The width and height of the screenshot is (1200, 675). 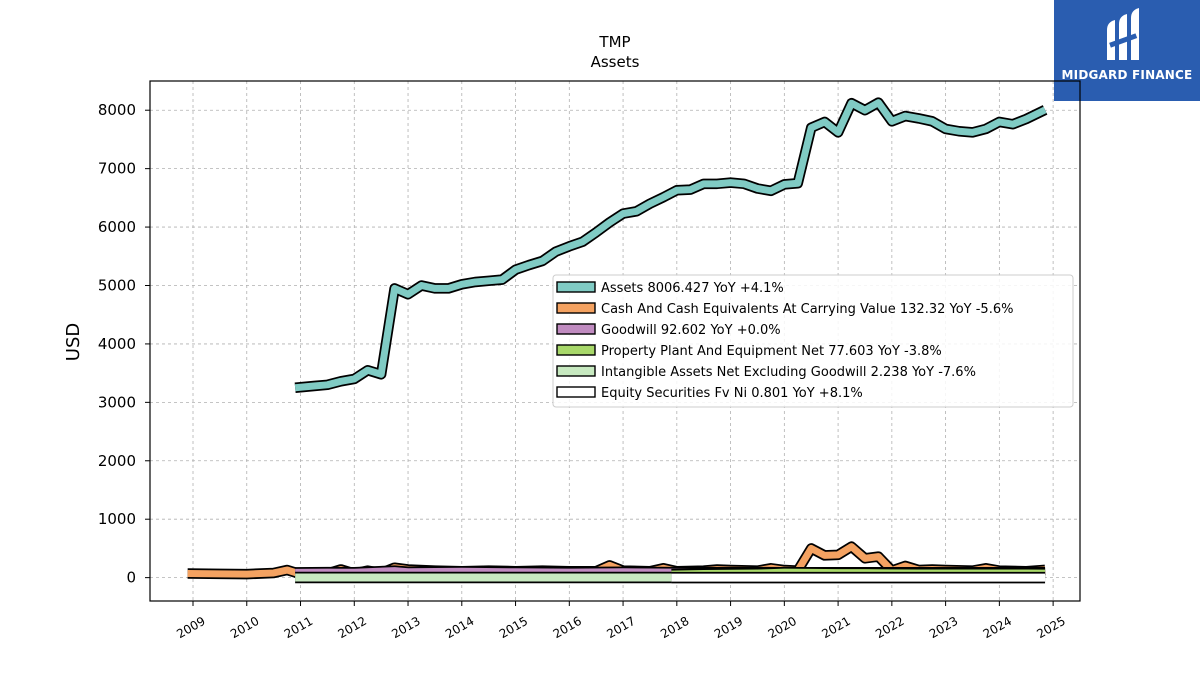 I want to click on x-tick-label: 2021, so click(x=835, y=627).